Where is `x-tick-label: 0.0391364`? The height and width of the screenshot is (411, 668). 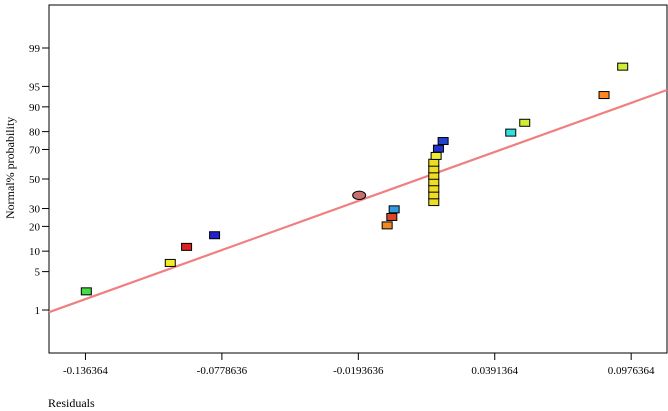 x-tick-label: 0.0391364 is located at coordinates (494, 371).